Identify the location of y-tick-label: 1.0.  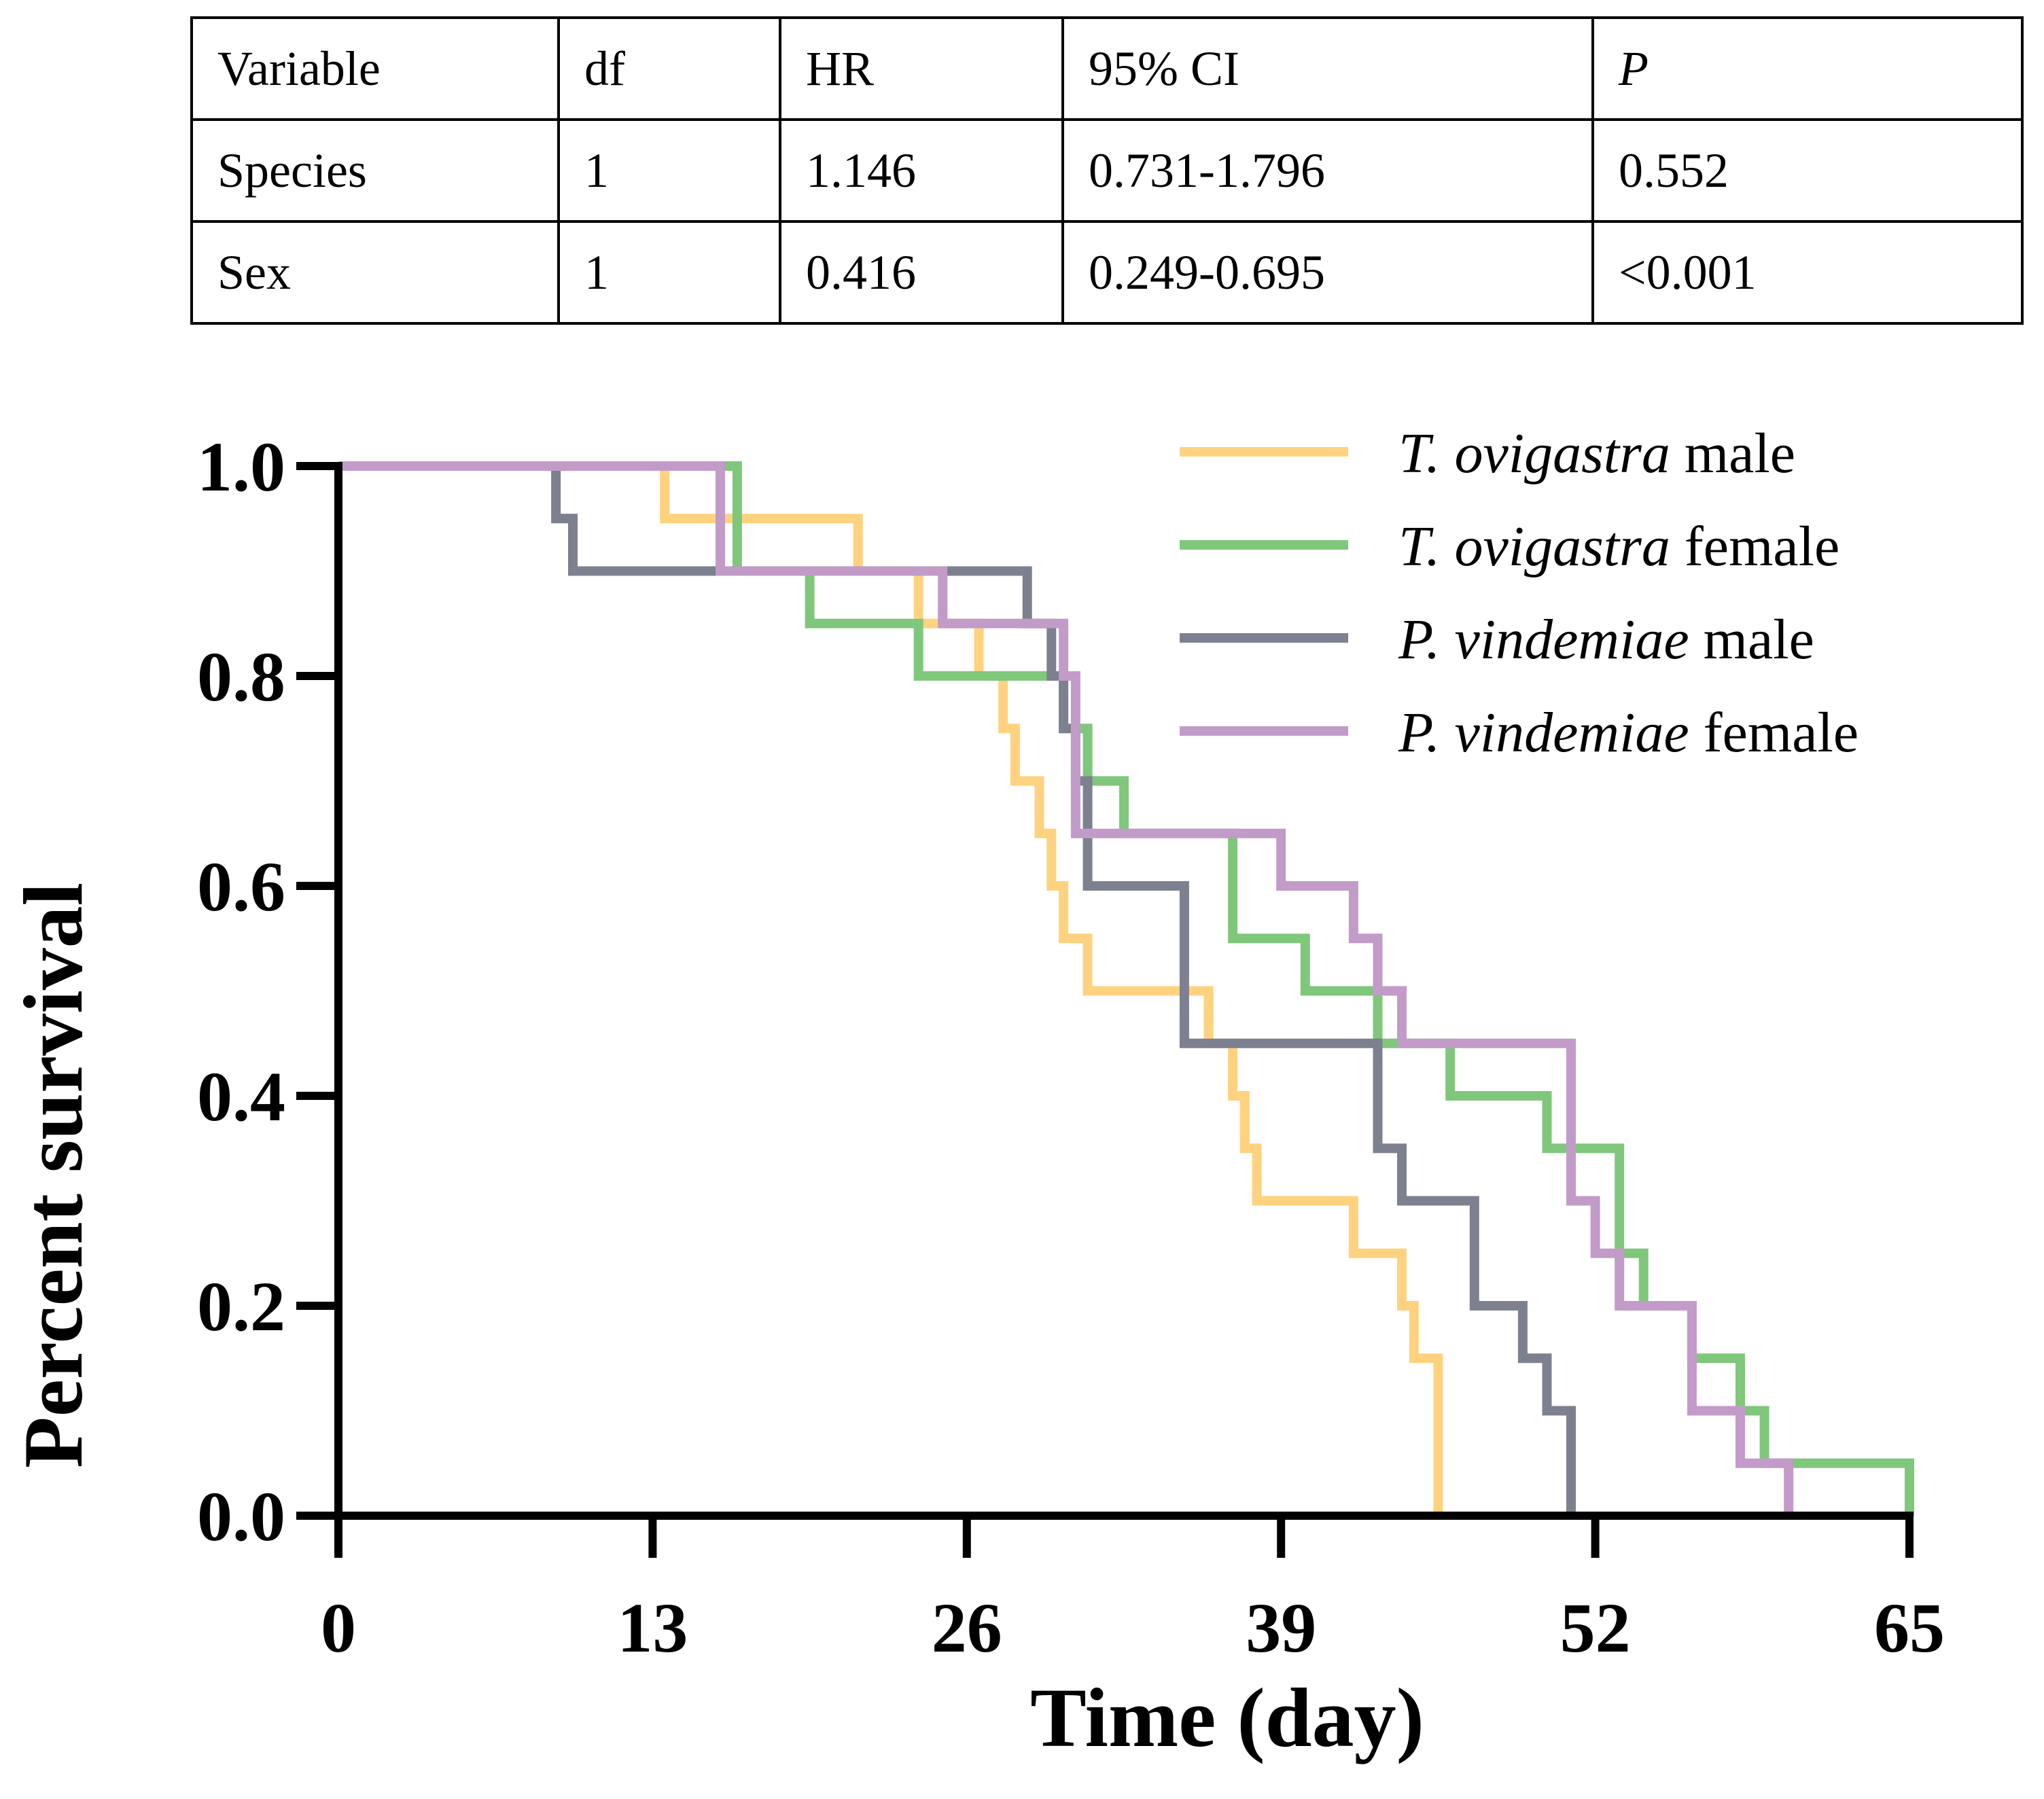
(241, 467).